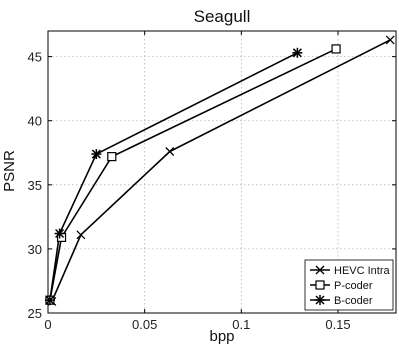  Describe the element at coordinates (35, 57) in the screenshot. I see `y-tick-label: 45` at that location.